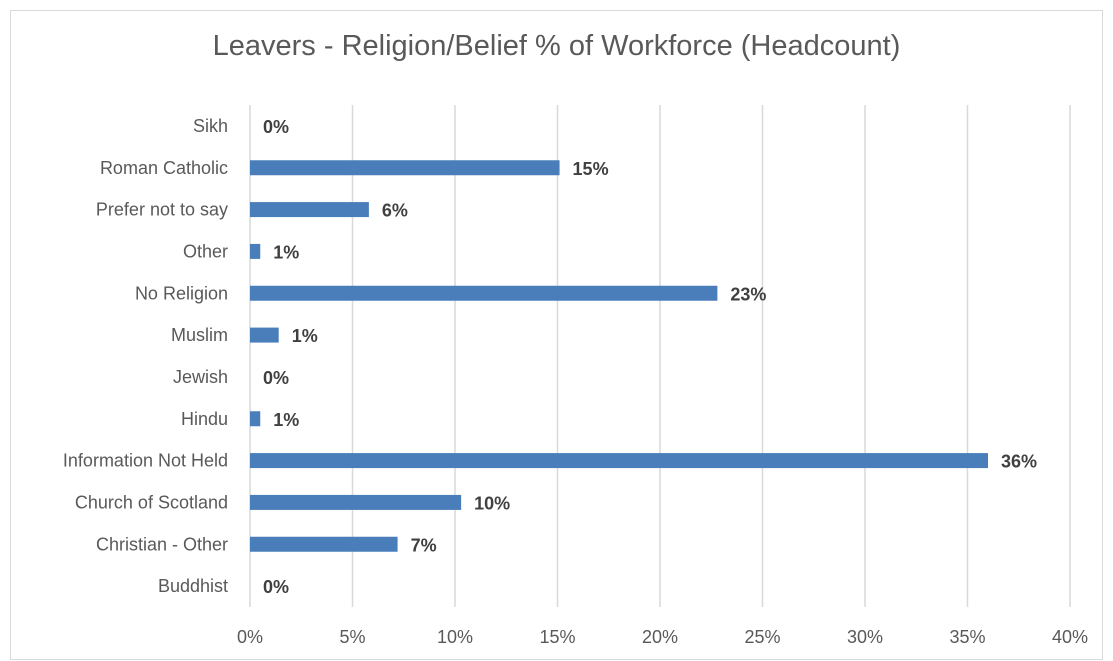  Describe the element at coordinates (455, 637) in the screenshot. I see `x-tick-label: 10%` at that location.